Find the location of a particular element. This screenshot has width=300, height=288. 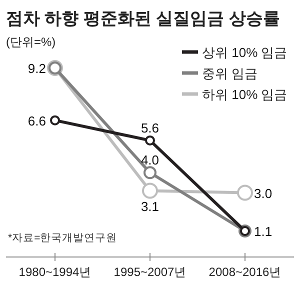

text: *자료=한국개발연구원 is located at coordinates (63, 238).